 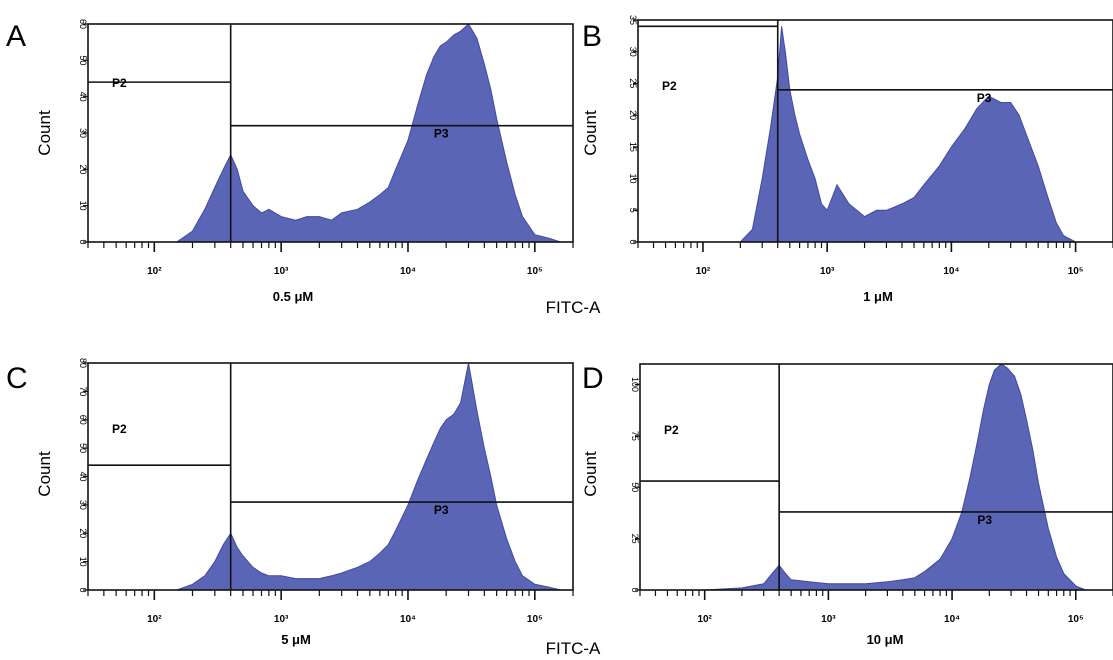 I want to click on panel-letter: B, so click(x=592, y=36).